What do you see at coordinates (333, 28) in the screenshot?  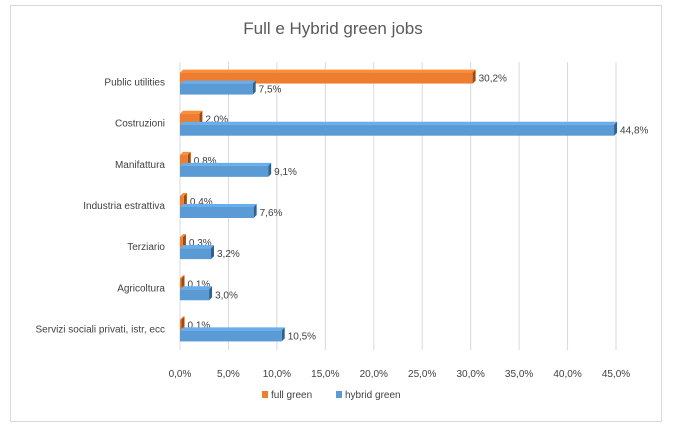 I see `chart-title: Full e Hybrid green jobs` at bounding box center [333, 28].